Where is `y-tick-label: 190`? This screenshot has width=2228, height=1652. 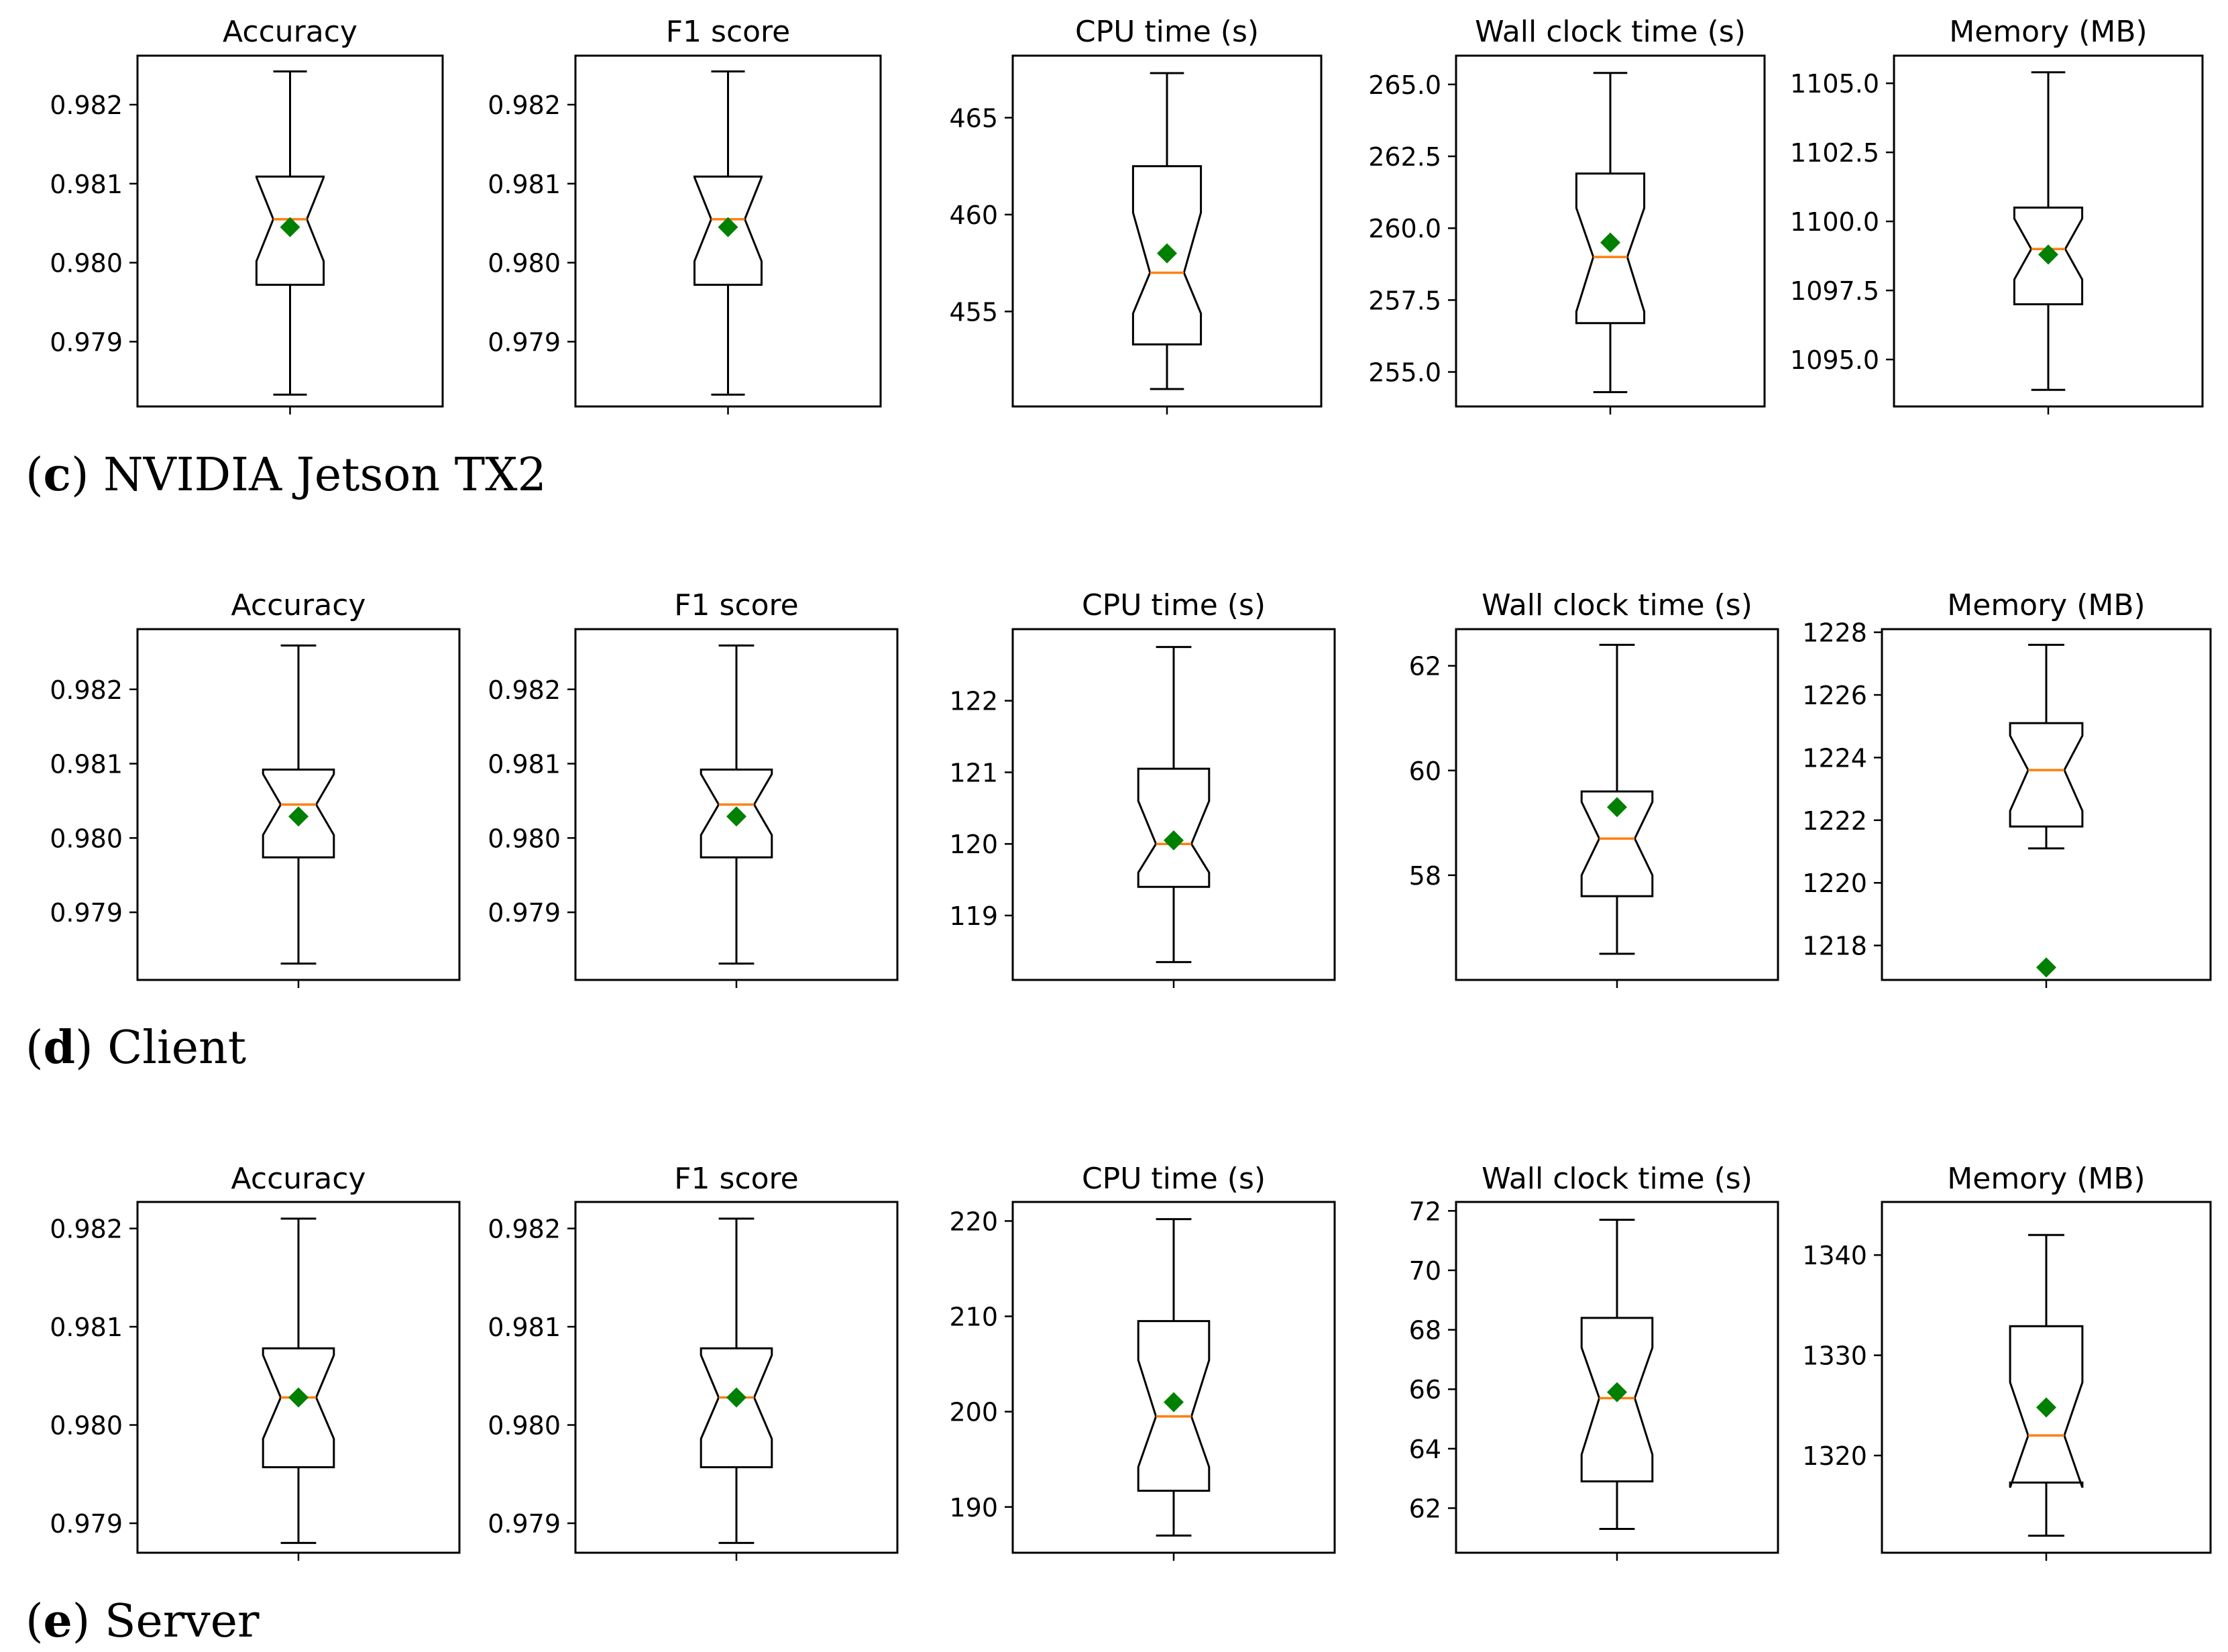
y-tick-label: 190 is located at coordinates (973, 1508).